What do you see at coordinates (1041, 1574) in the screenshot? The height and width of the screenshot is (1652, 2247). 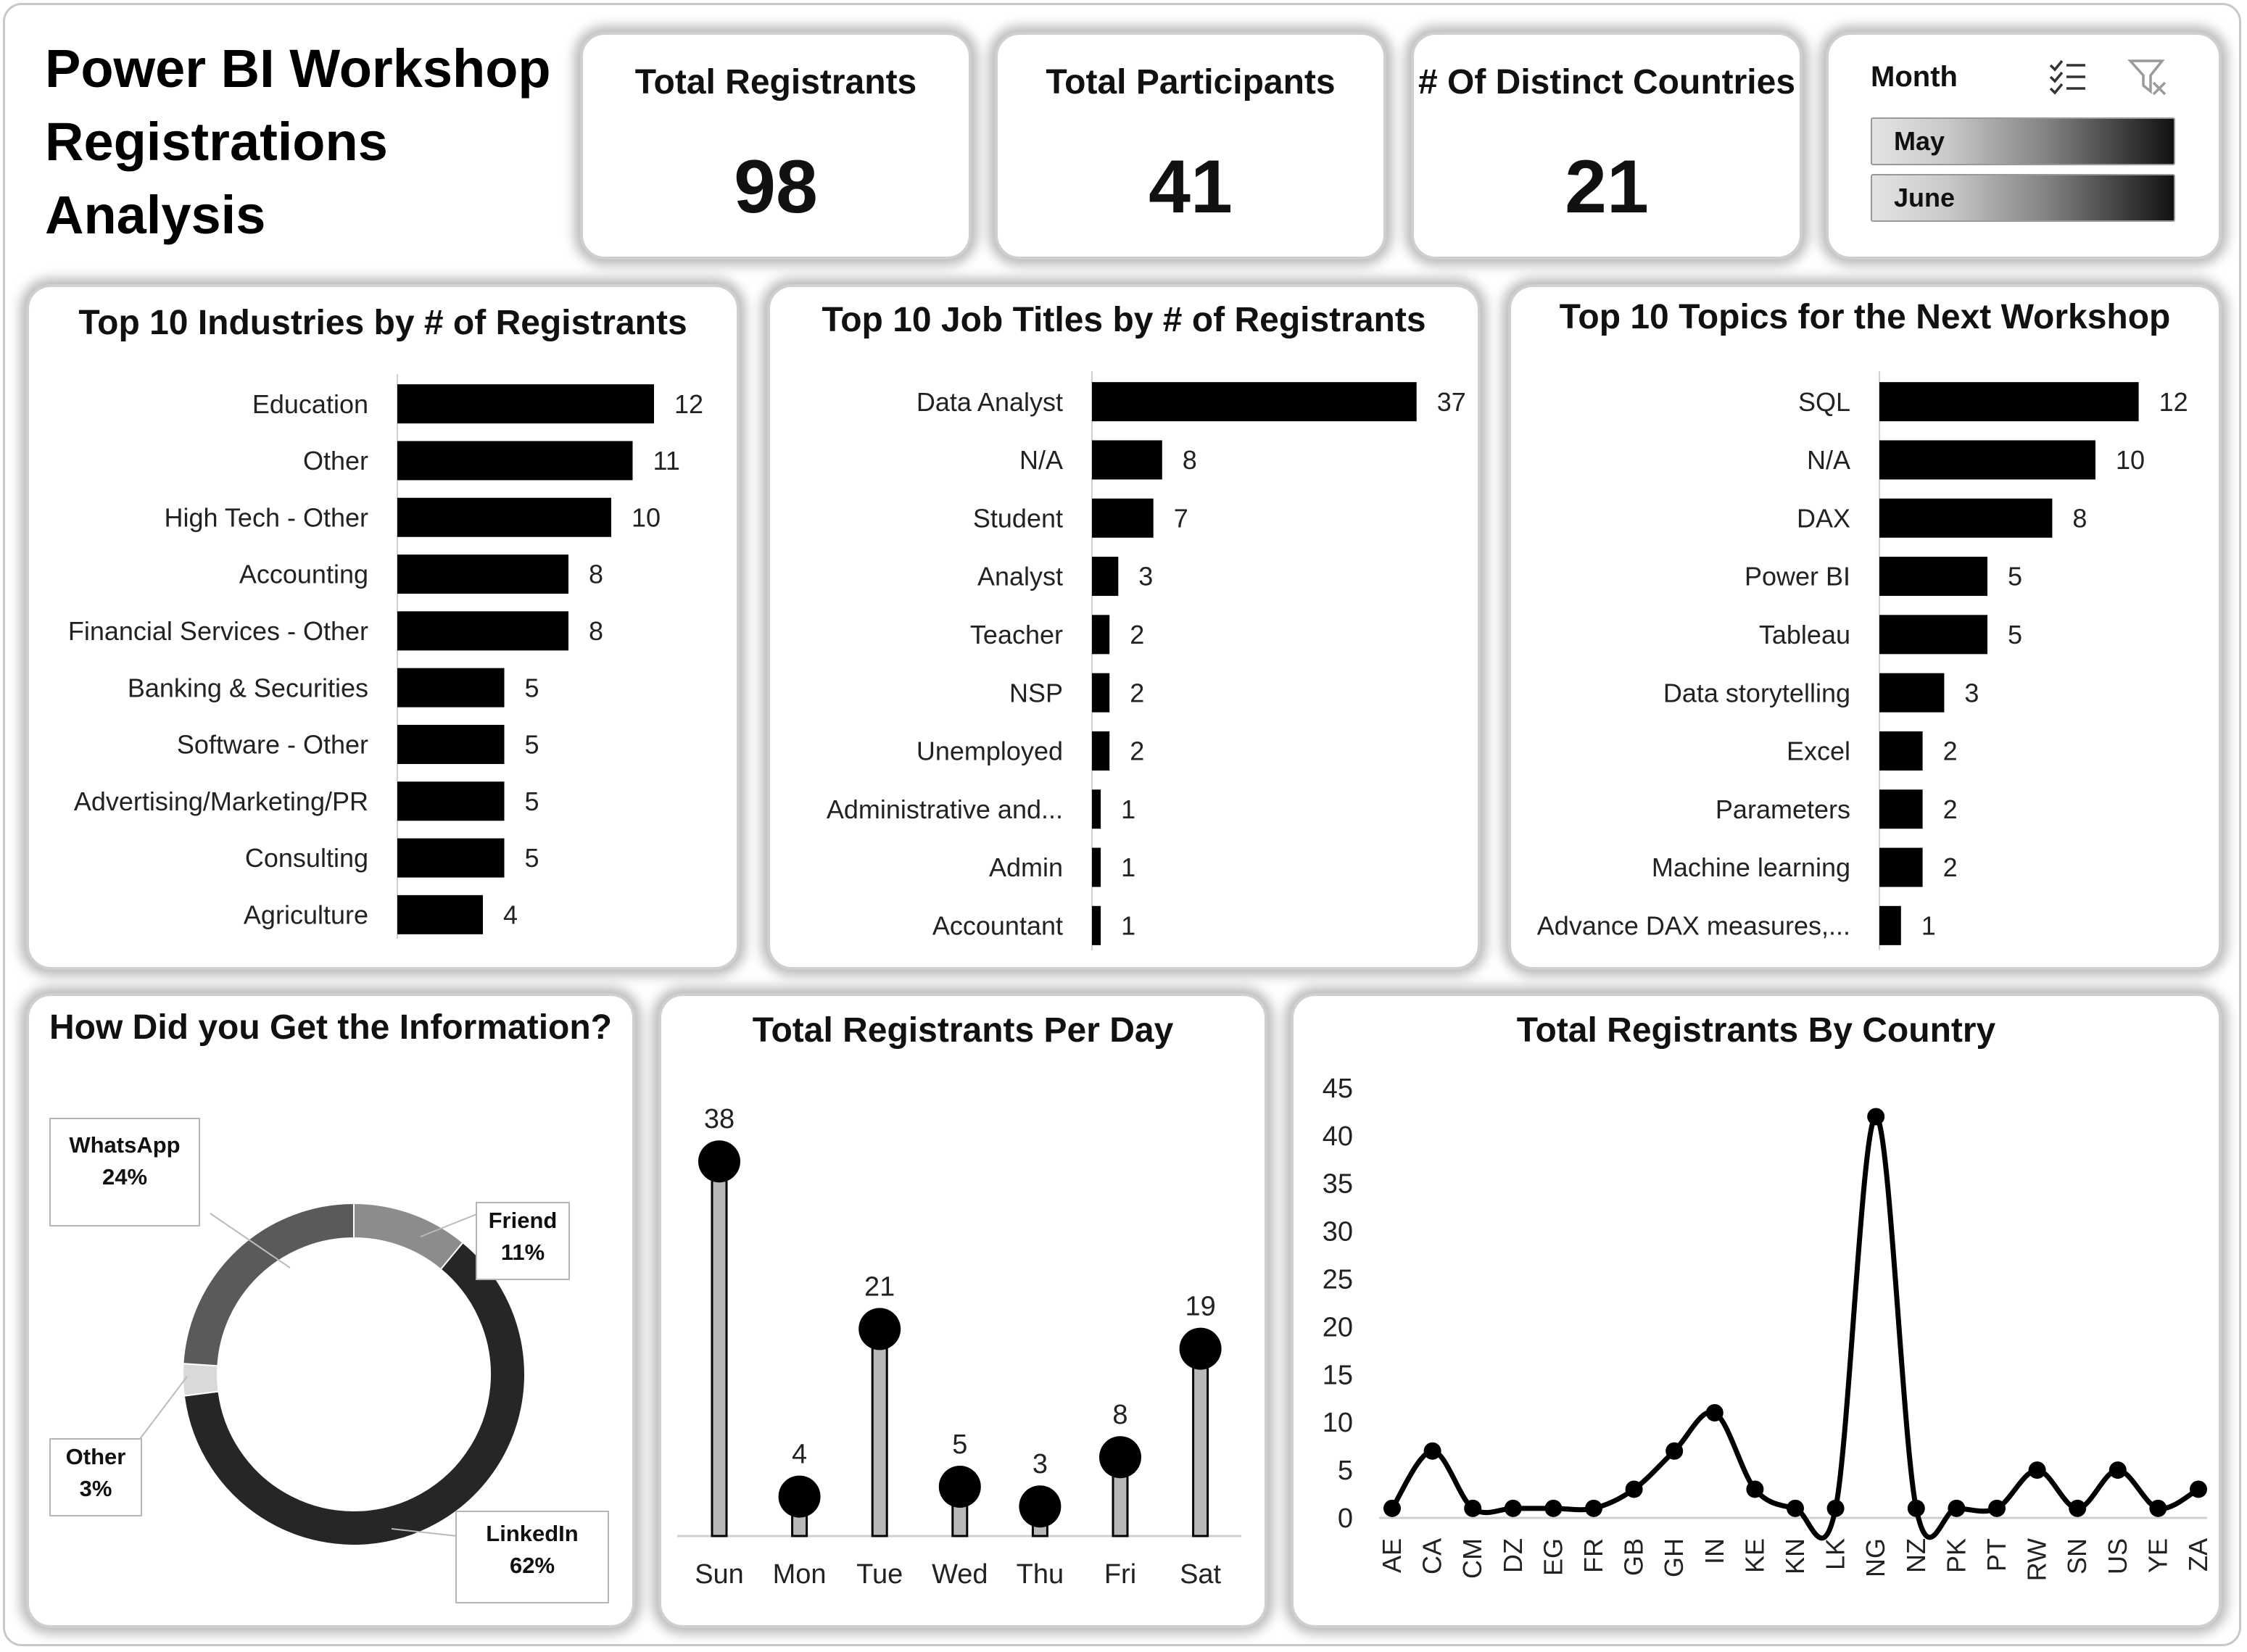 I see `category-label: Thu` at bounding box center [1041, 1574].